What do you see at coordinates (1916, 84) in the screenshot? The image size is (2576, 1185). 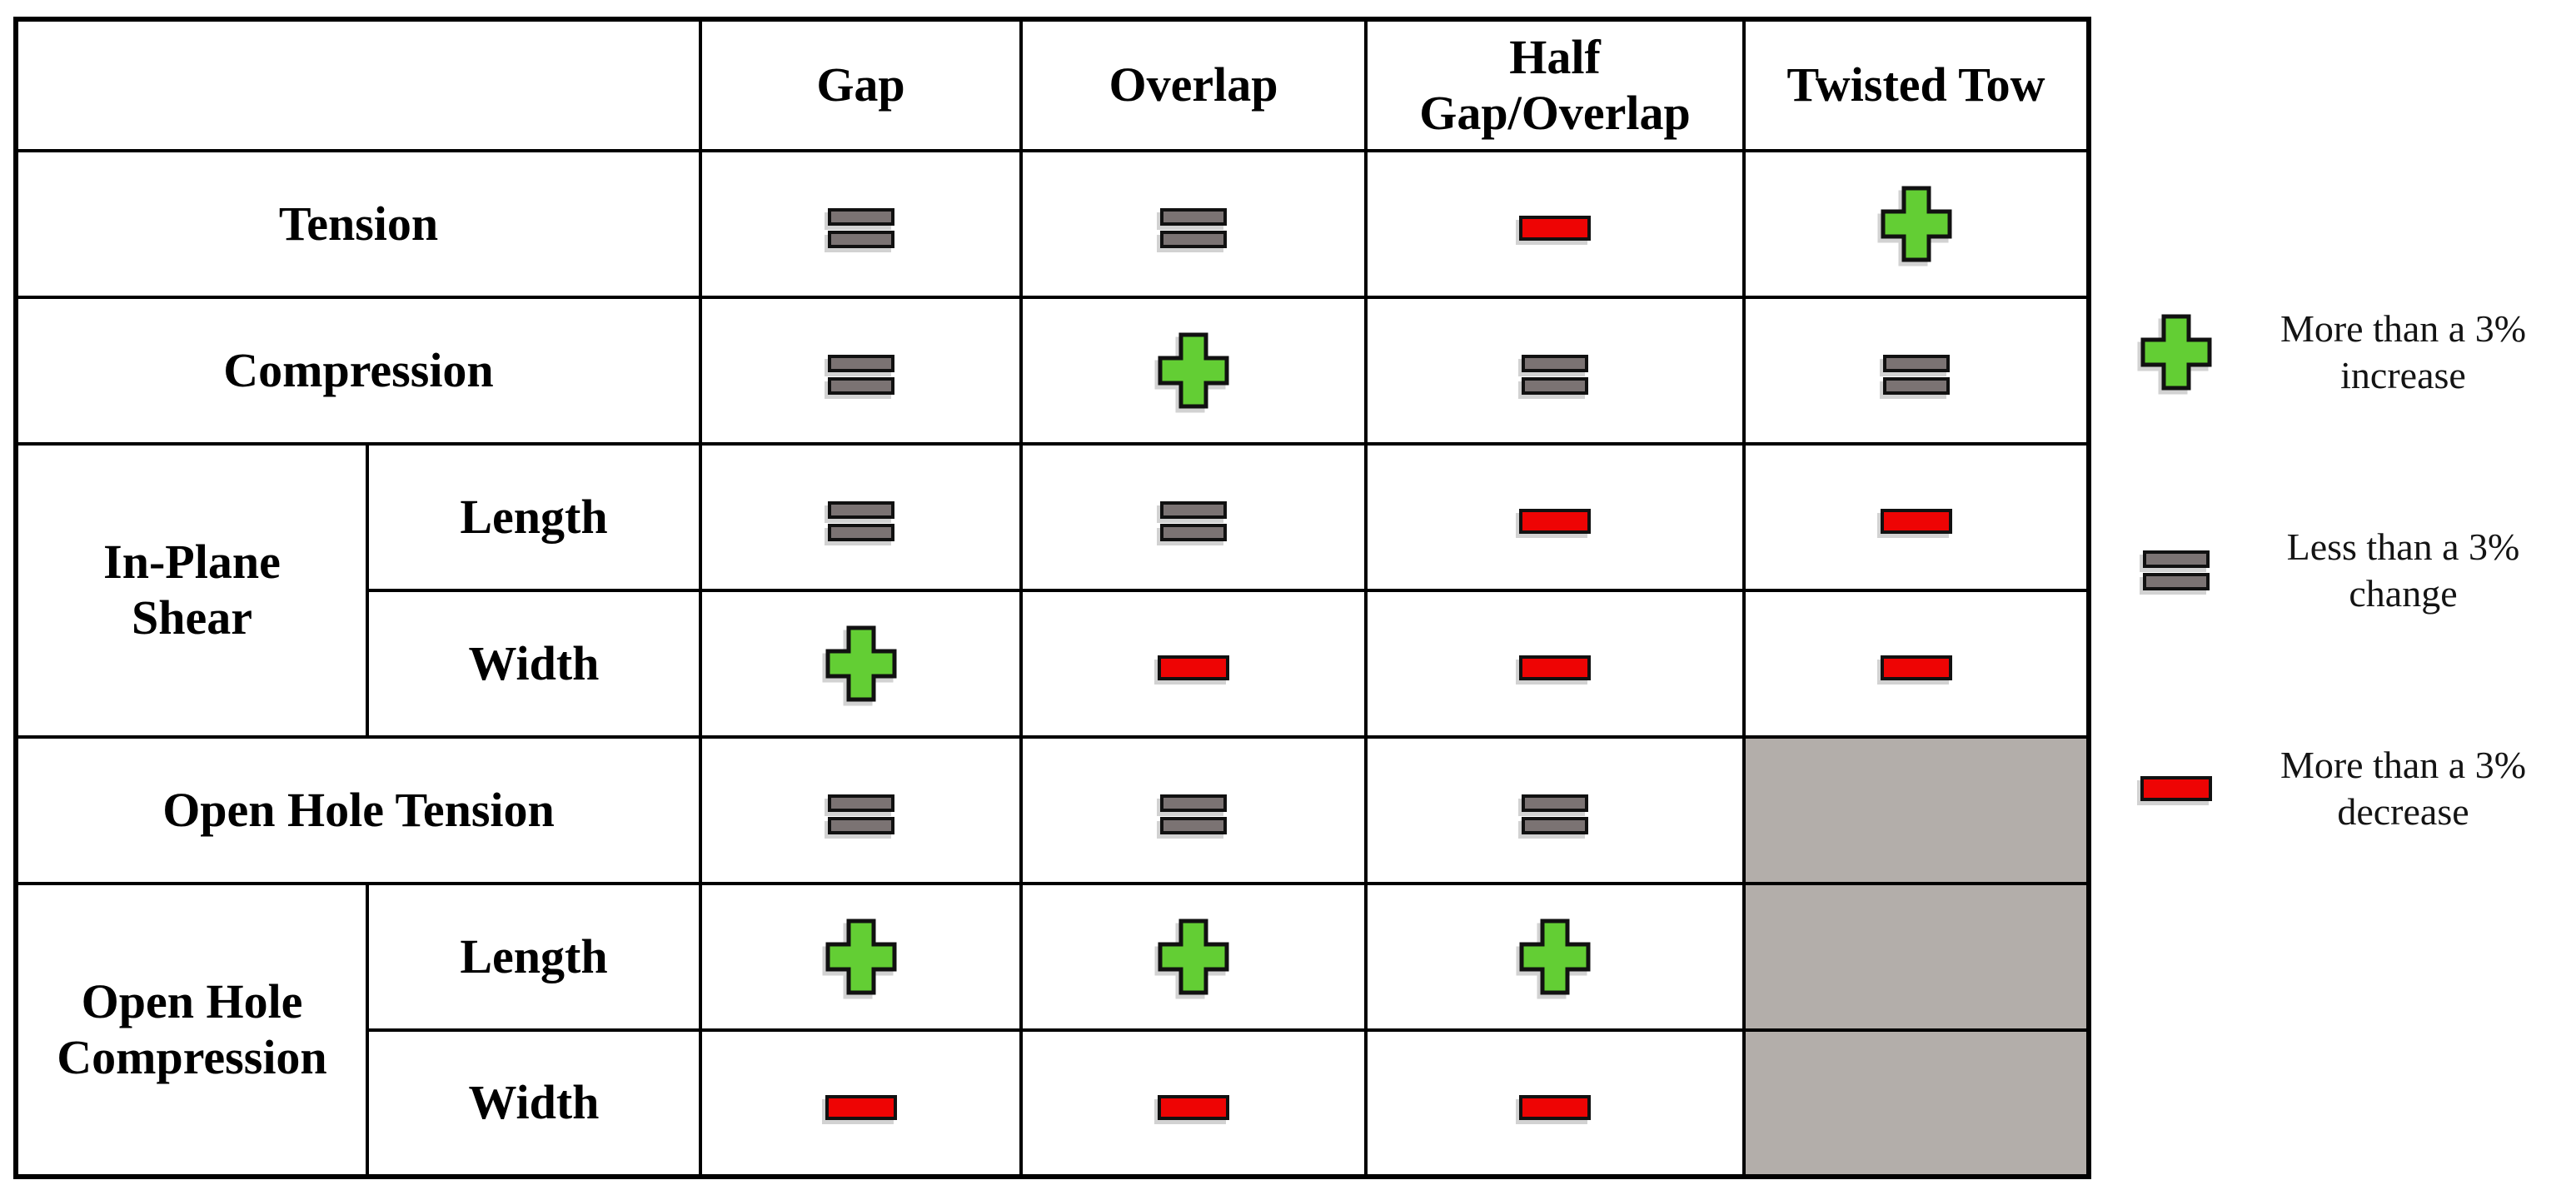 I see `column-header-twisted-tow: Twisted Tow` at bounding box center [1916, 84].